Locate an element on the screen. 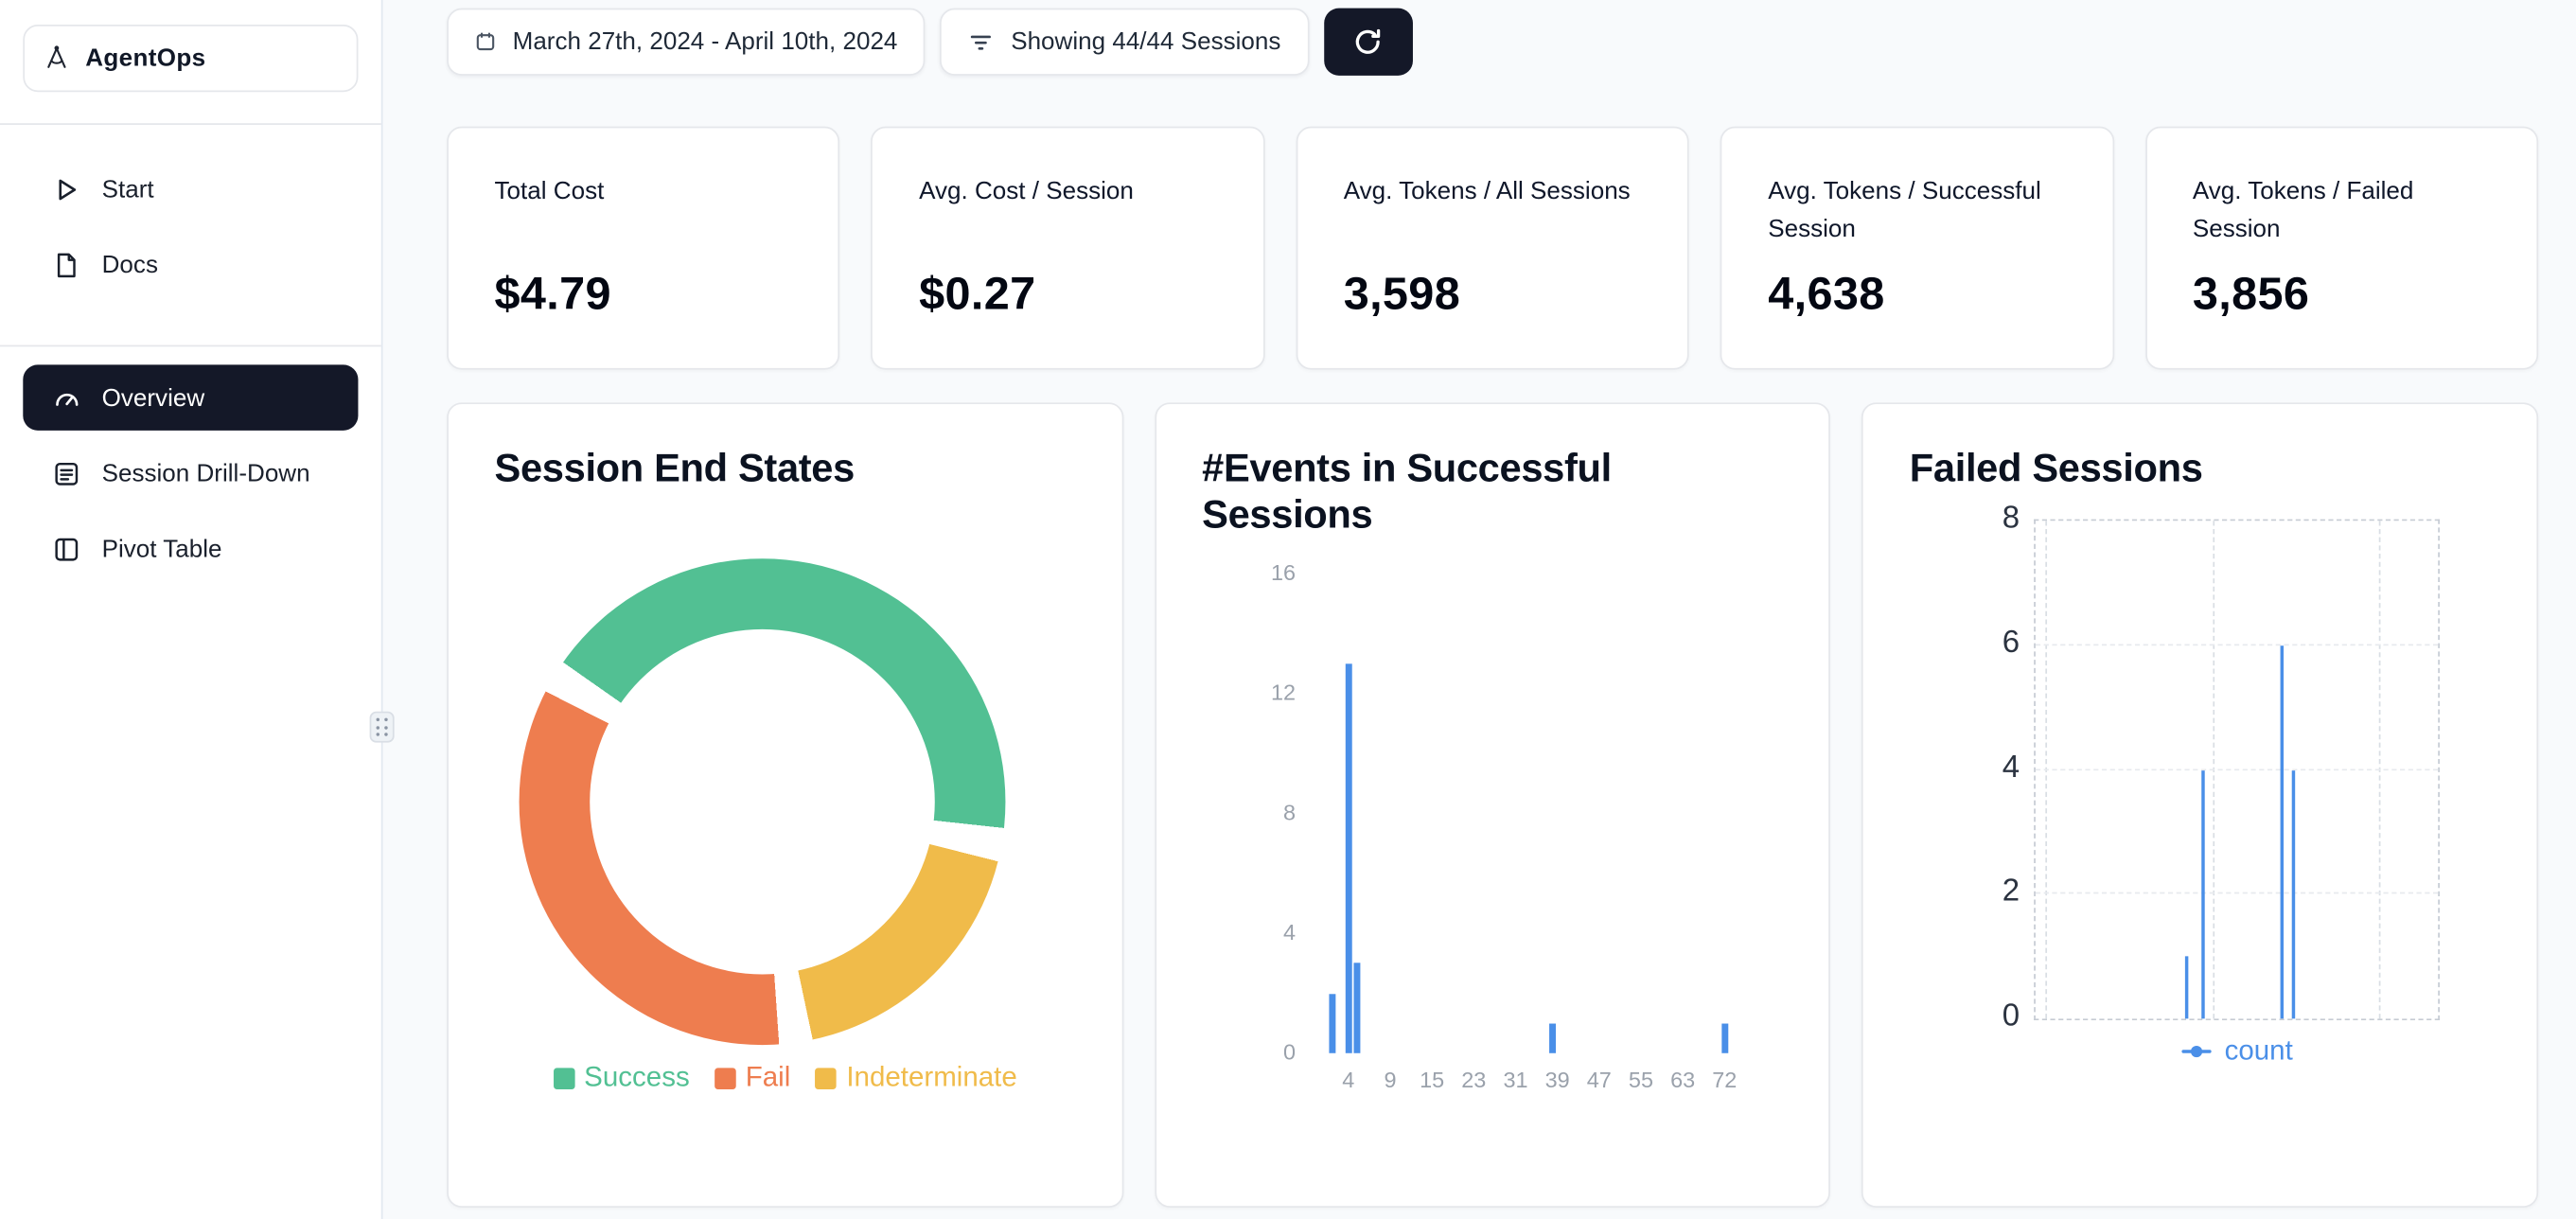 The width and height of the screenshot is (2576, 1219). events-plot: 0 4 8 12 16 4 9 15 23 31 39 47 55 63 72 is located at coordinates (1539, 826).